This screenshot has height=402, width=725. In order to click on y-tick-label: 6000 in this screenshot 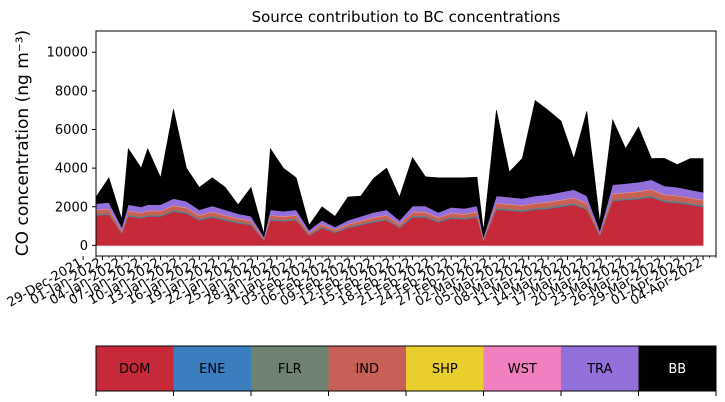, I will do `click(71, 130)`.